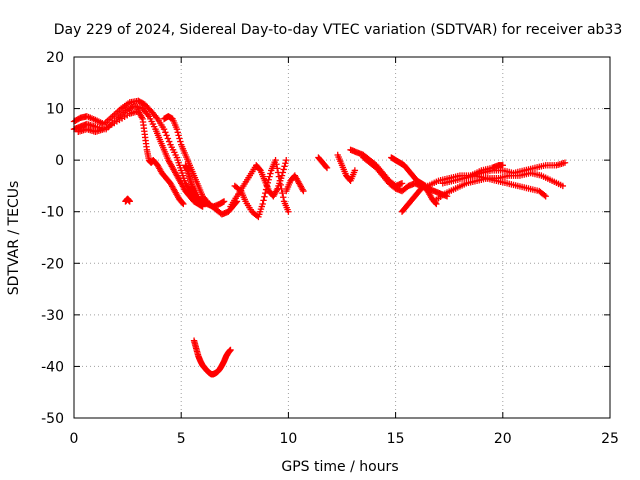 This screenshot has width=640, height=480. I want to click on y-tick-label: -30, so click(52, 316).